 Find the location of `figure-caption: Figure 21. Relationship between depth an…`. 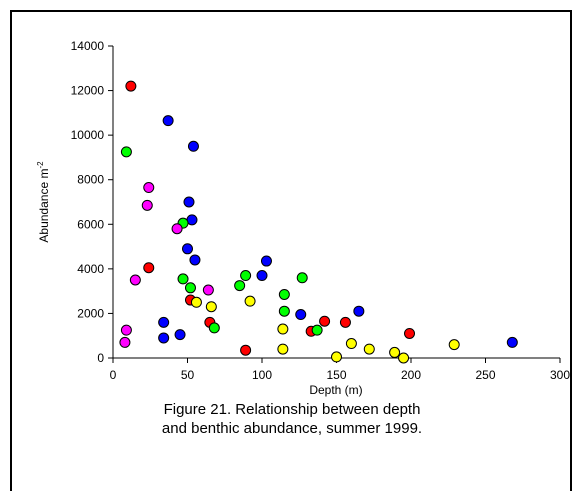

figure-caption: Figure 21. Relationship between depth an… is located at coordinates (292, 419).